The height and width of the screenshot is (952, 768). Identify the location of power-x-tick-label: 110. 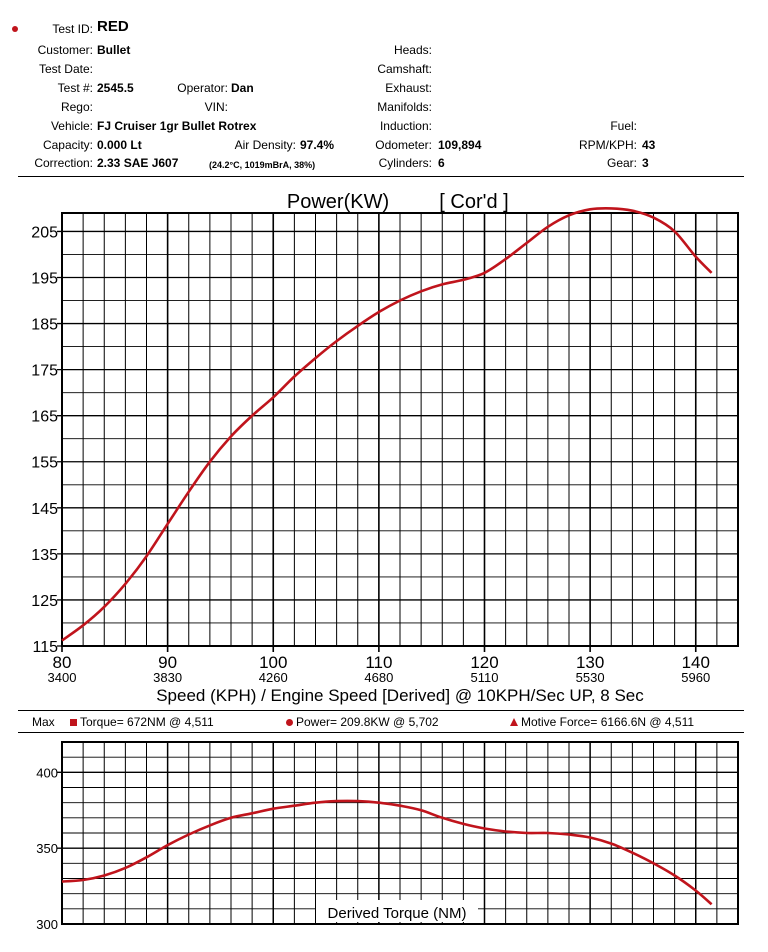
(378, 662).